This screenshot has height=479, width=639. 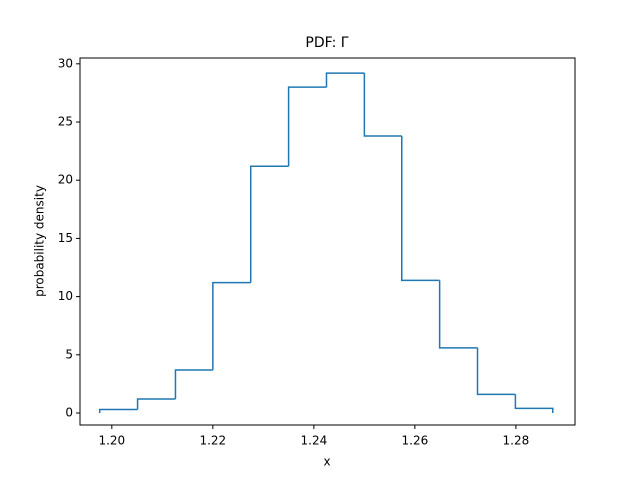 What do you see at coordinates (326, 462) in the screenshot?
I see `x-axis-label: x` at bounding box center [326, 462].